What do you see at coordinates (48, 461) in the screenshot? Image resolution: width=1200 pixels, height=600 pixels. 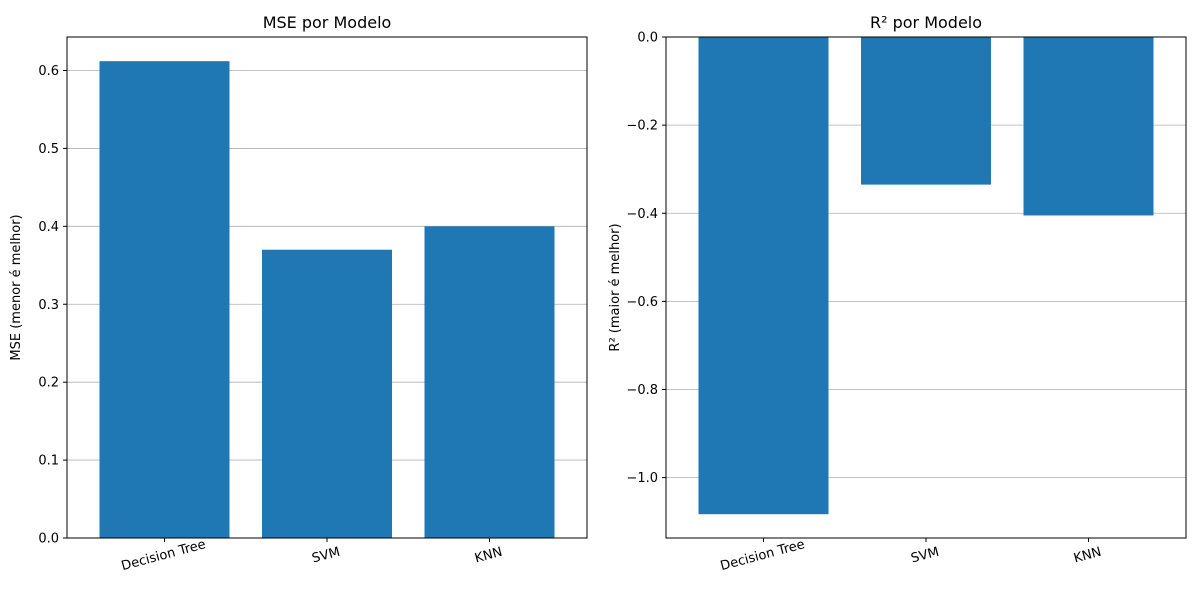 I see `mse-ytick-label: 0.1` at bounding box center [48, 461].